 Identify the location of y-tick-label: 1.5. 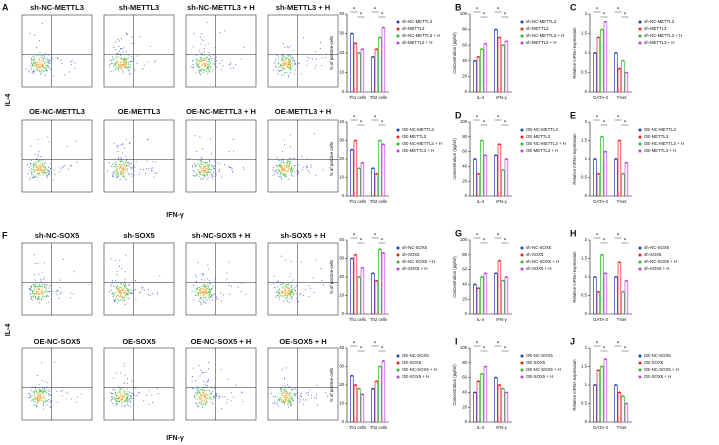
(584, 33).